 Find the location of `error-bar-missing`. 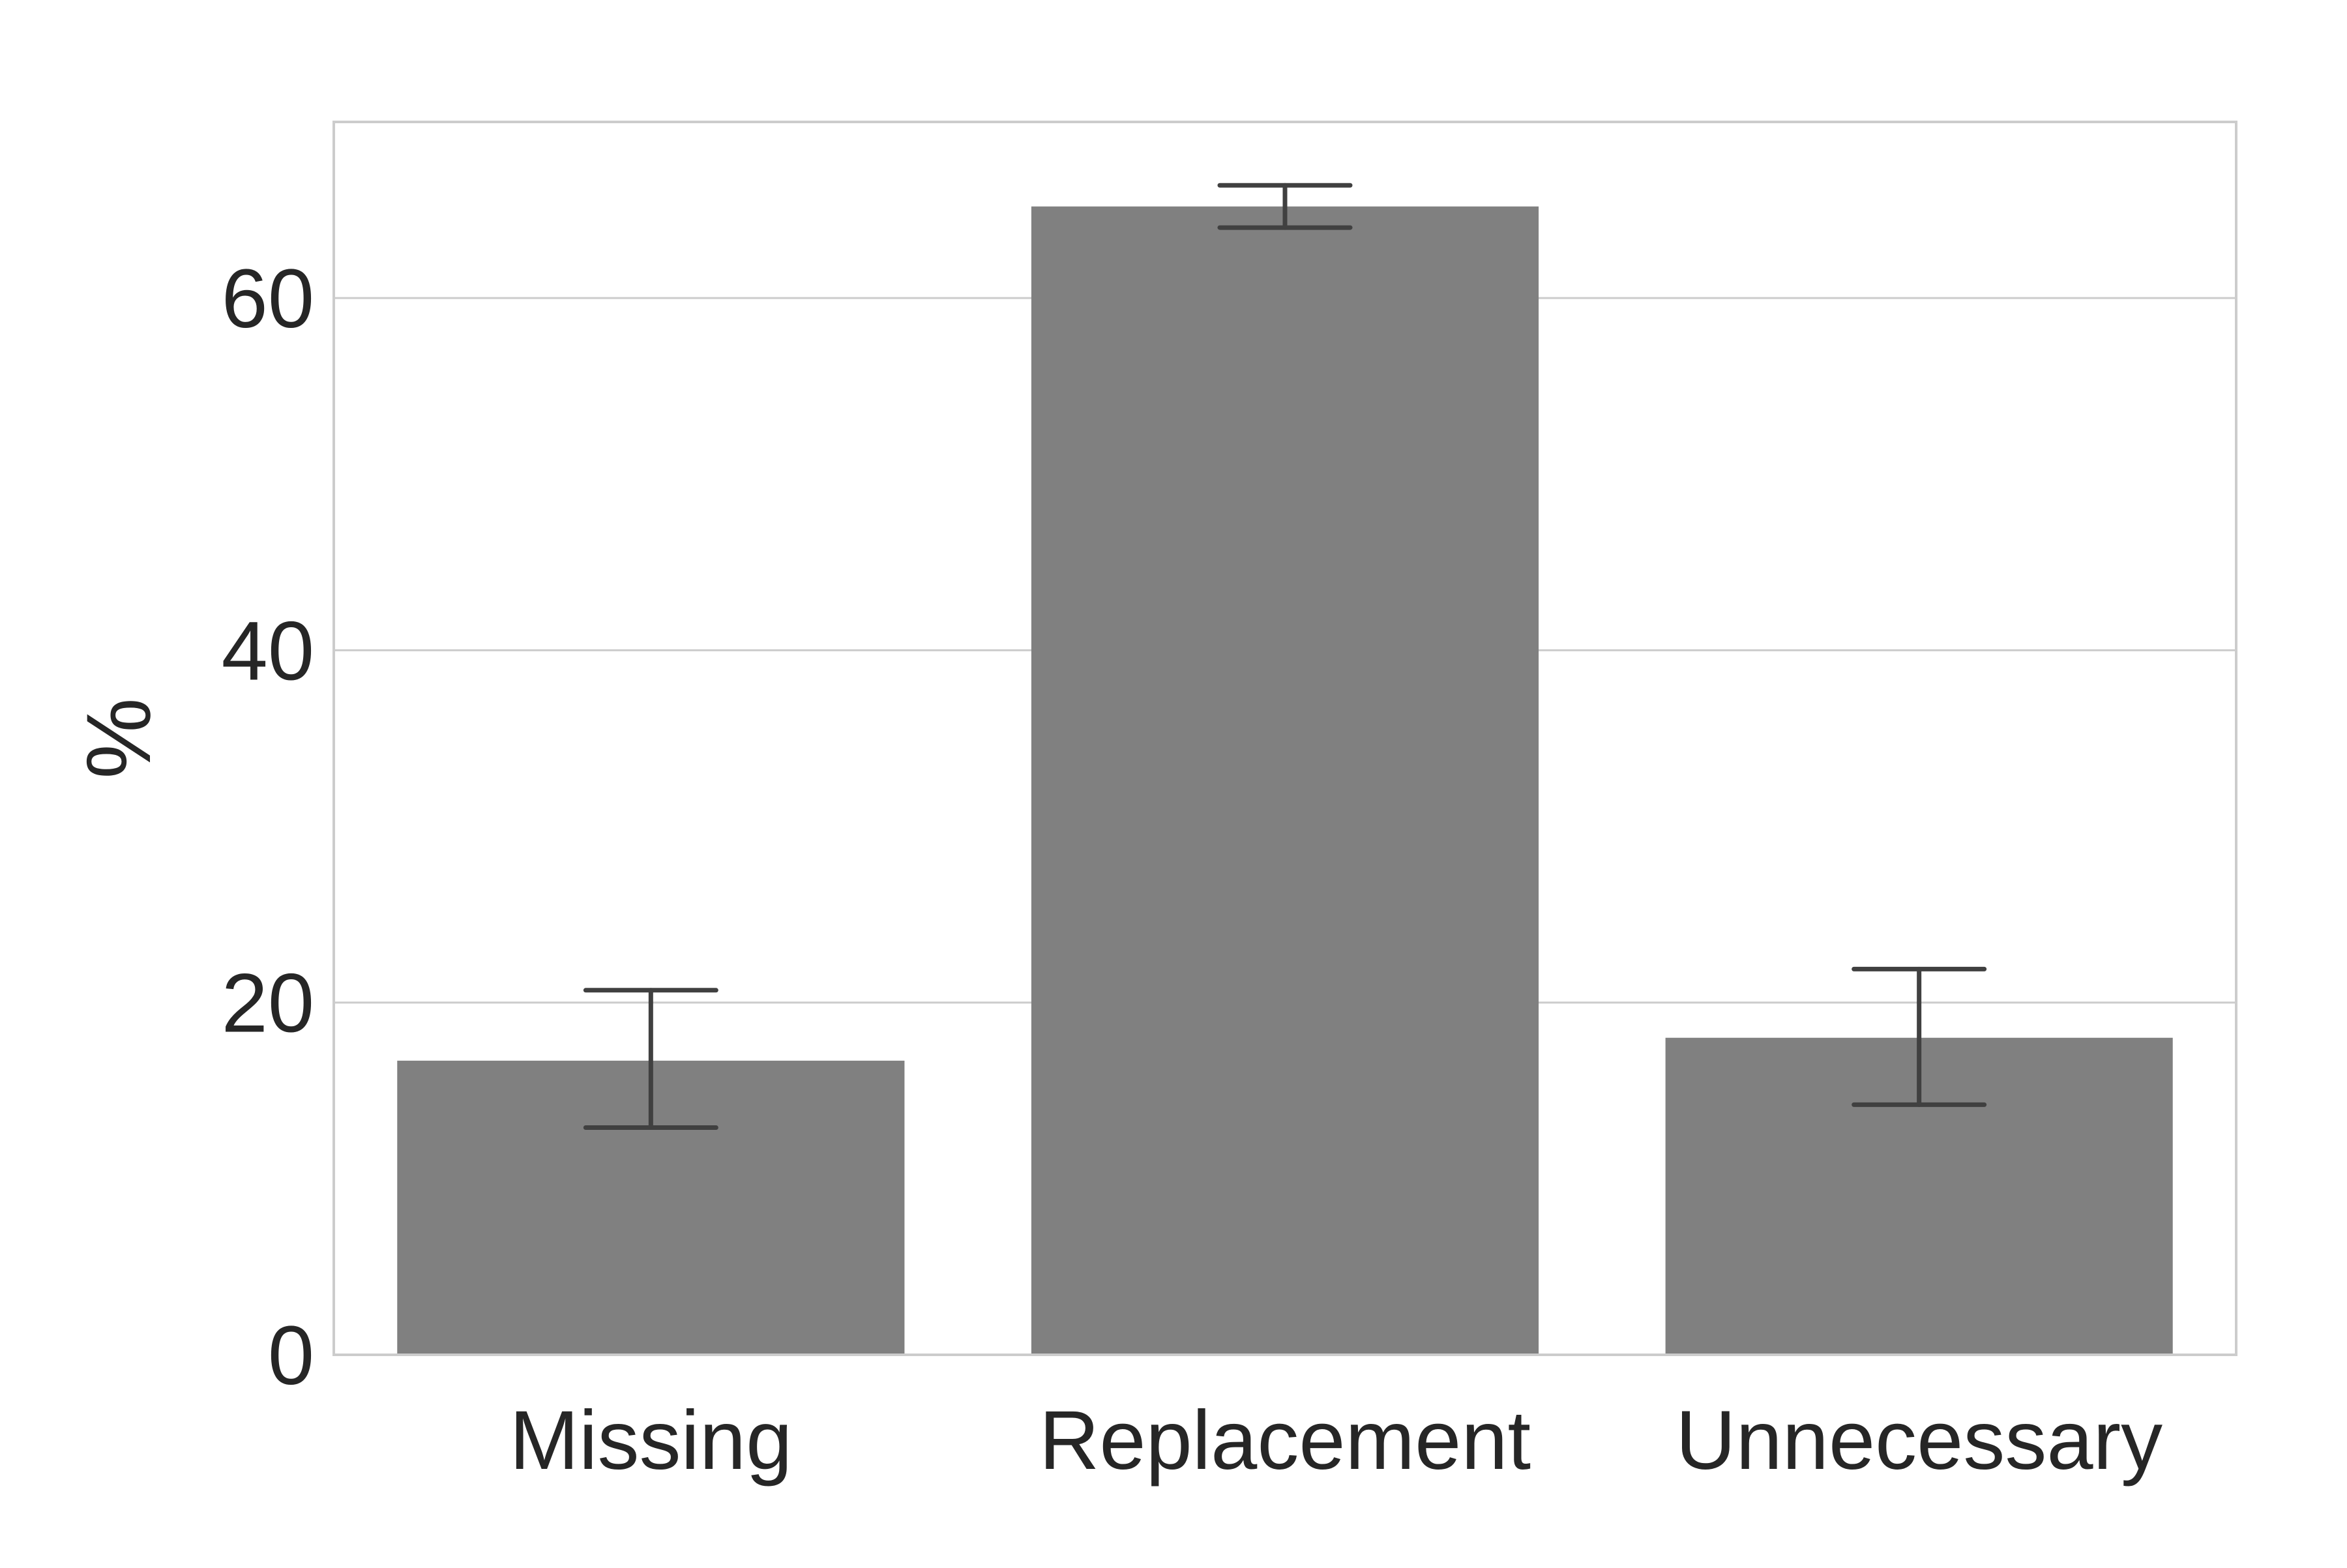

error-bar-missing is located at coordinates (650, 1060).